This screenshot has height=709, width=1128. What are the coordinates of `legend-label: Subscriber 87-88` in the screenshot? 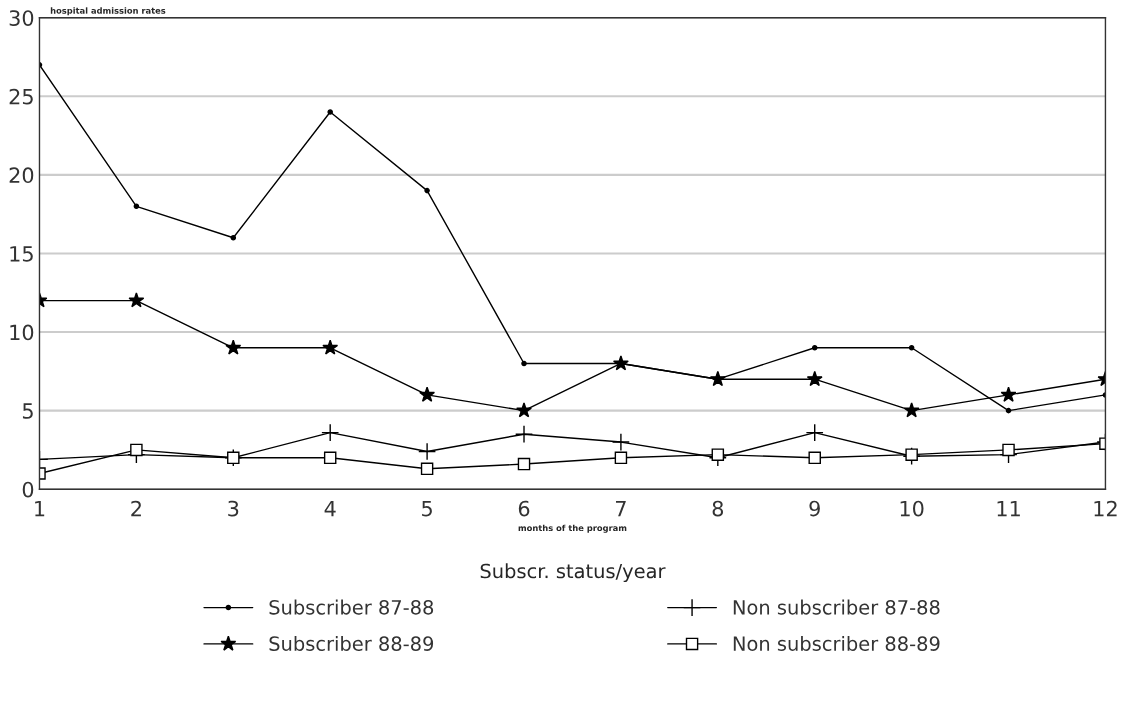 It's located at (351, 607).